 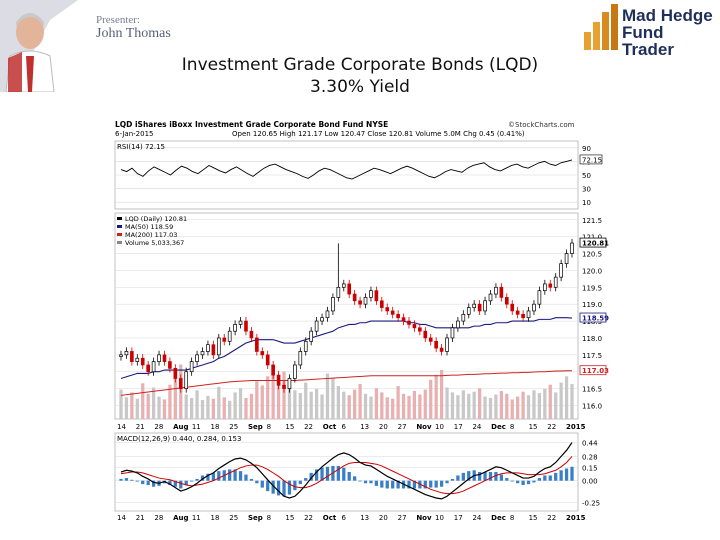 I want to click on price-tick-label: 119.5, so click(x=592, y=288).